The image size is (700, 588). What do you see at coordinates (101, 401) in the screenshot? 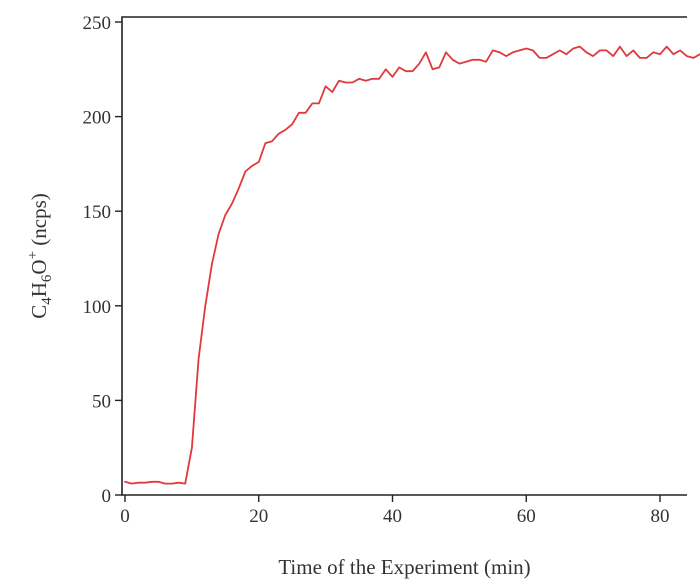
I see `y-tick-label: 50` at bounding box center [101, 401].